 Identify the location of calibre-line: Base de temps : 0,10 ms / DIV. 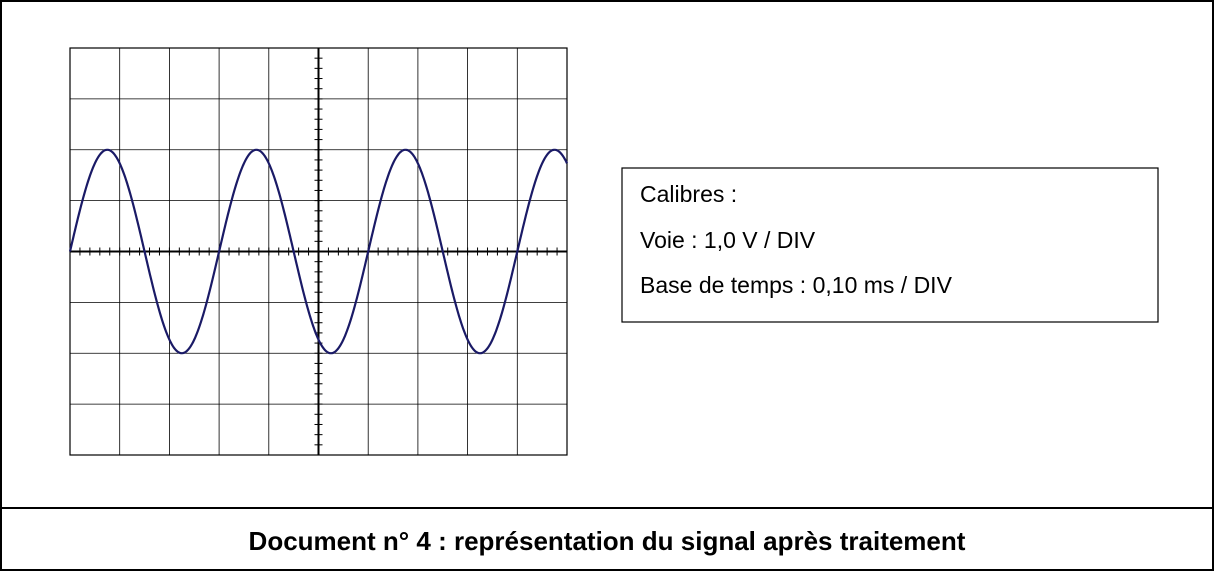
(796, 285).